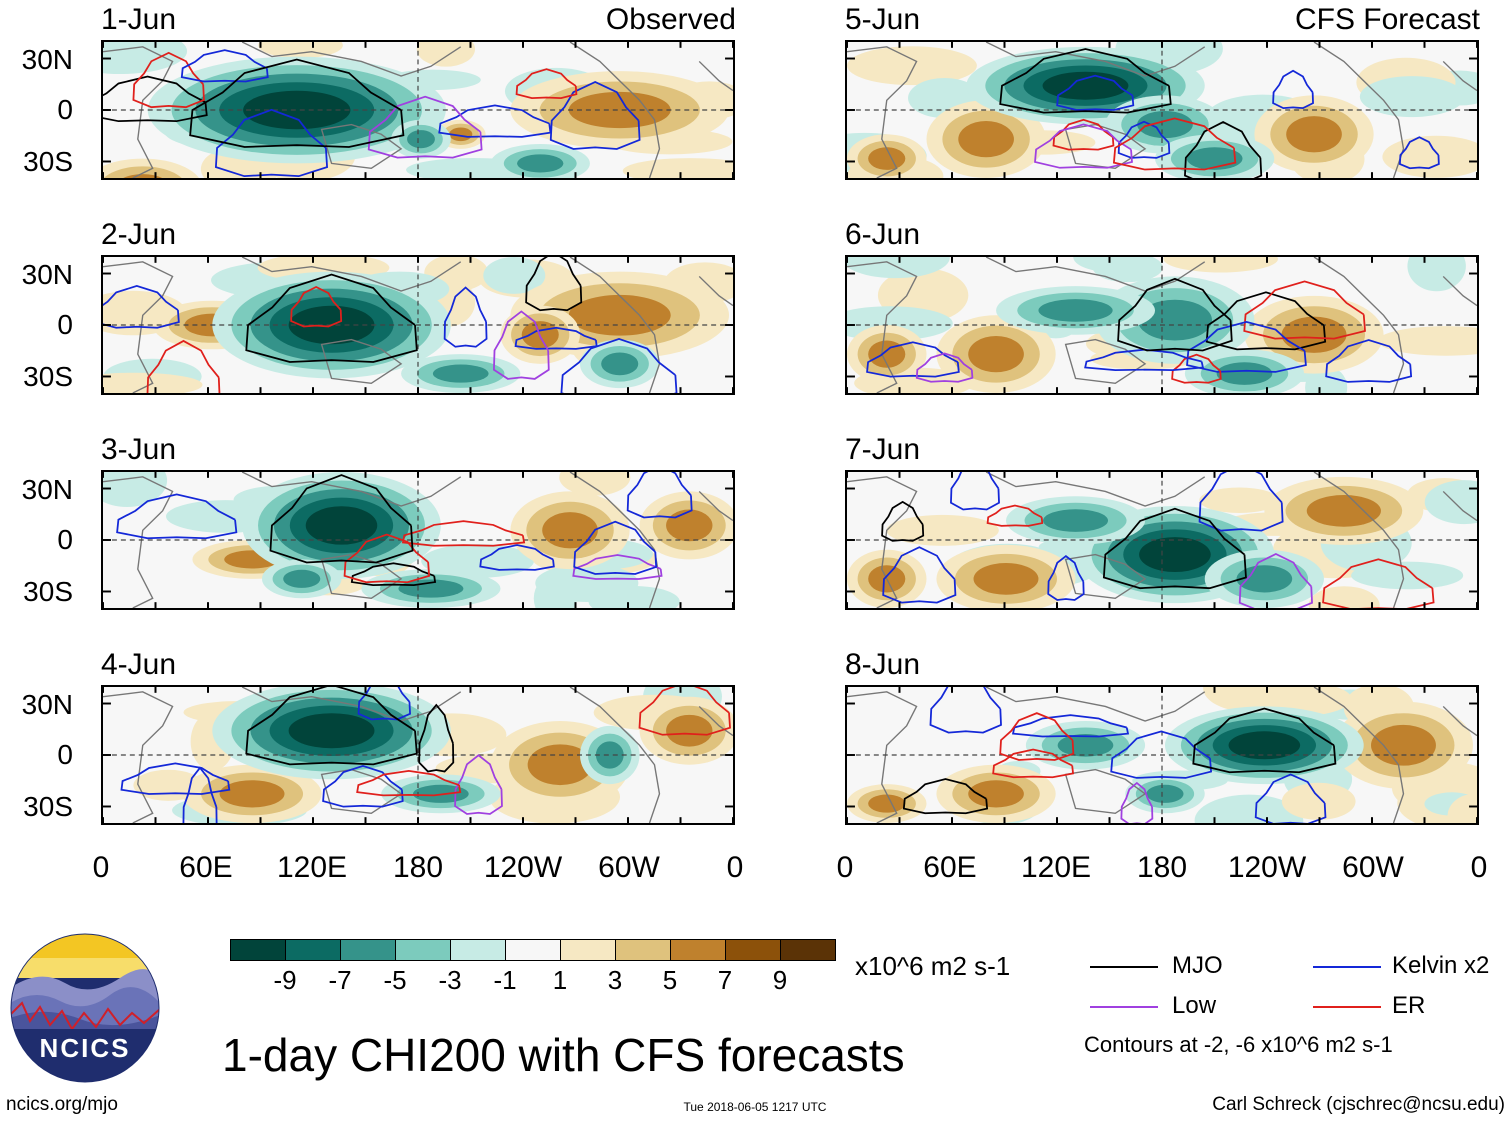  Describe the element at coordinates (285, 980) in the screenshot. I see `colorbar-tick-label: -9` at that location.